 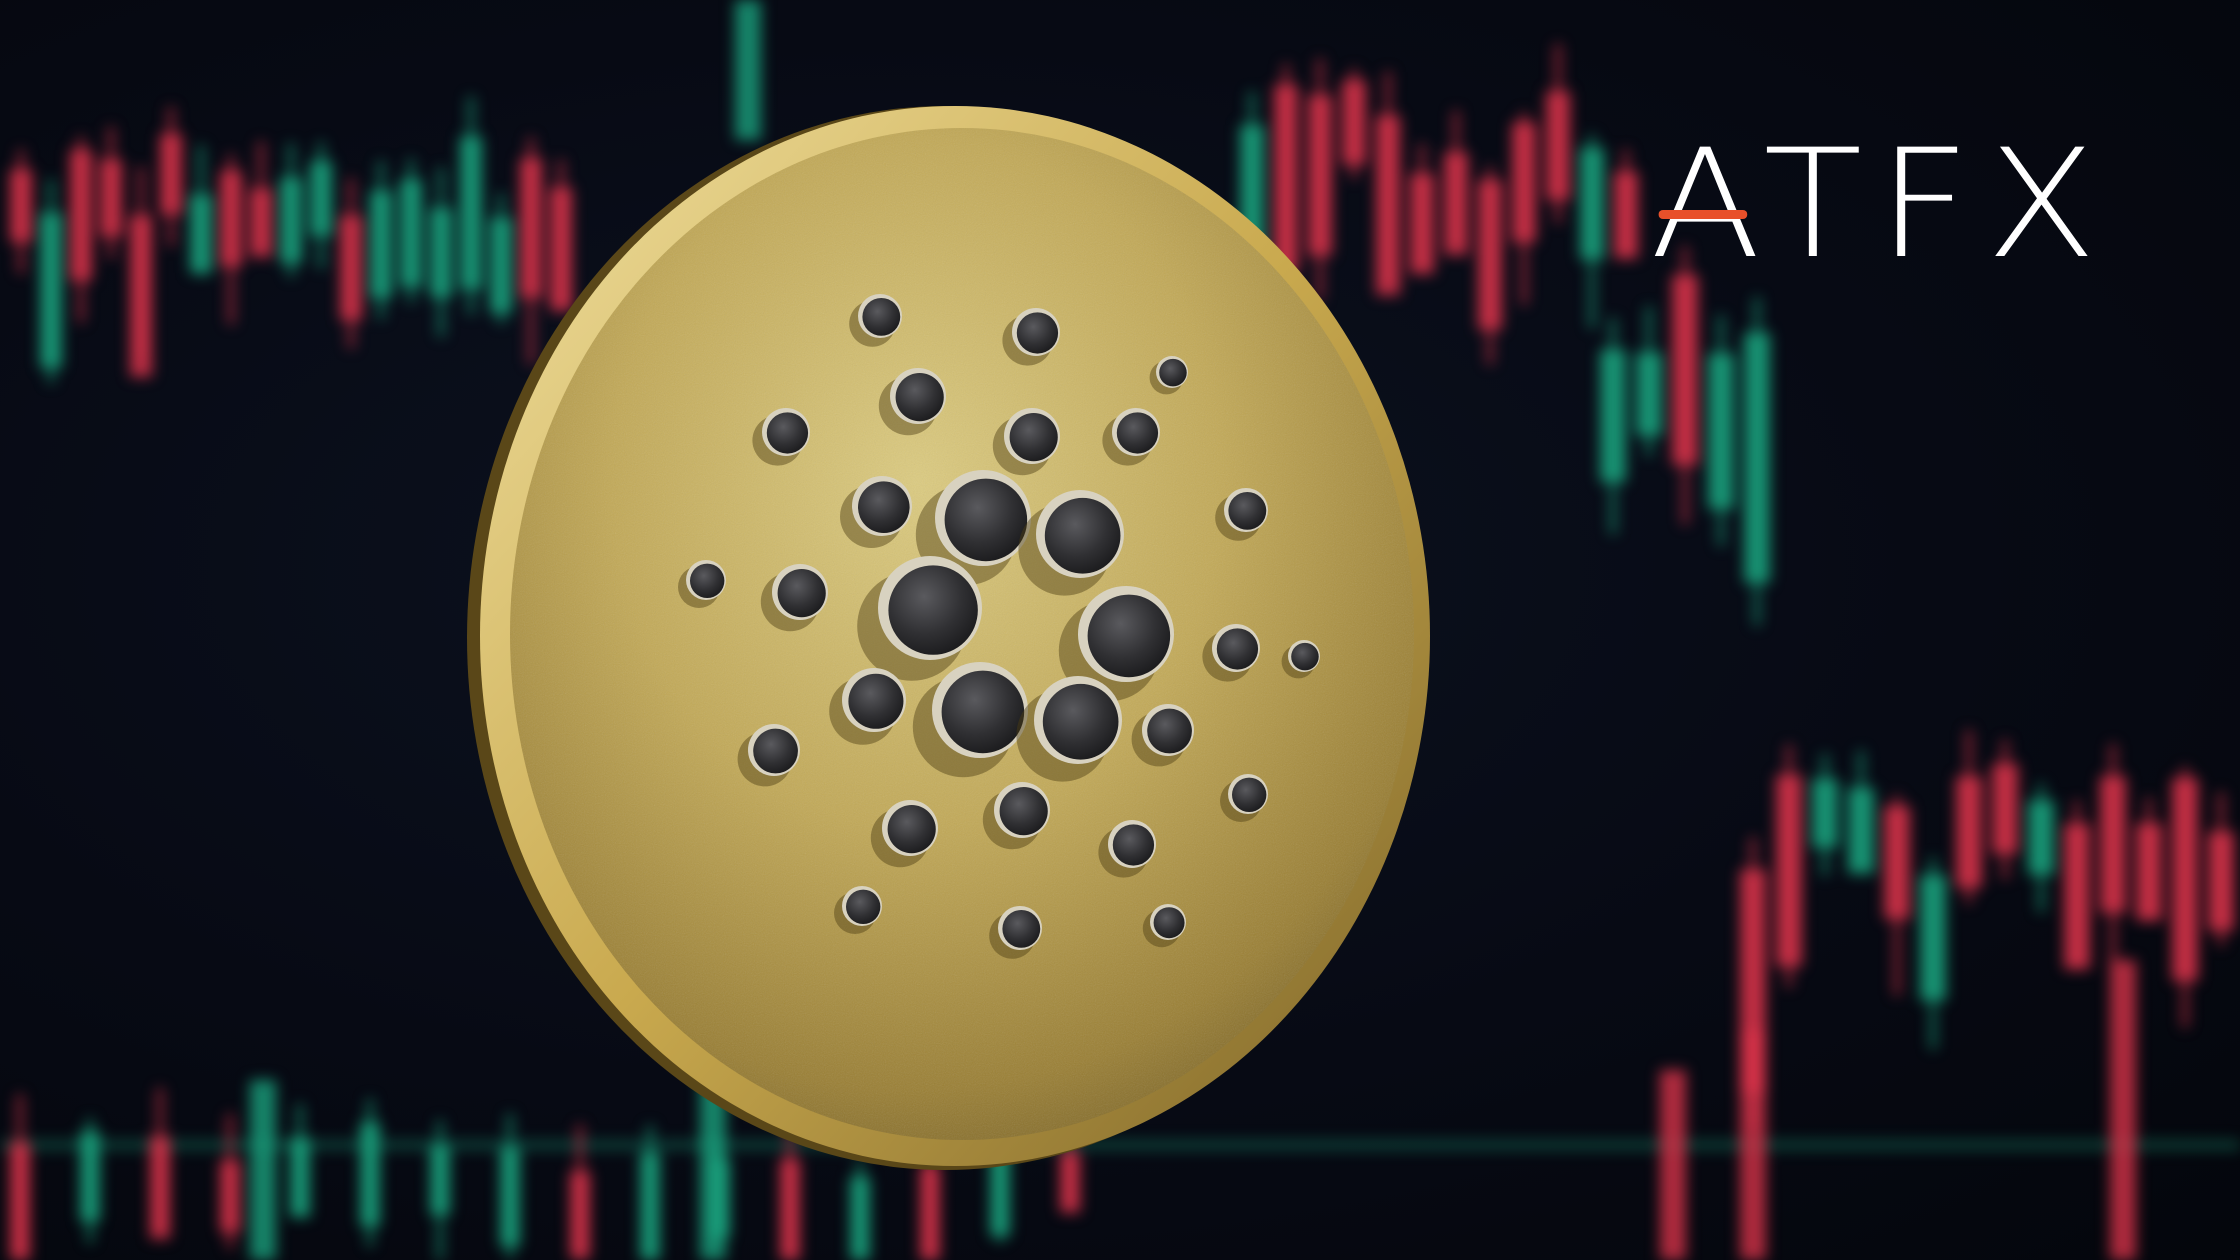 What do you see at coordinates (1703, 214) in the screenshot?
I see `atfx-logo-accent-dash` at bounding box center [1703, 214].